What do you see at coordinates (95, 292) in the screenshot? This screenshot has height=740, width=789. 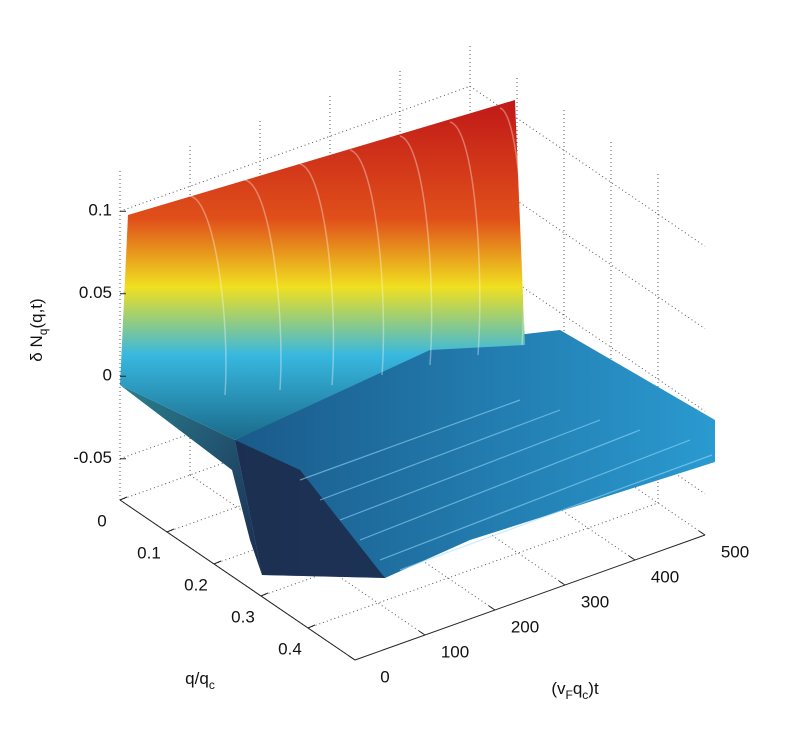 I see `z-tick-label: 0.05` at bounding box center [95, 292].